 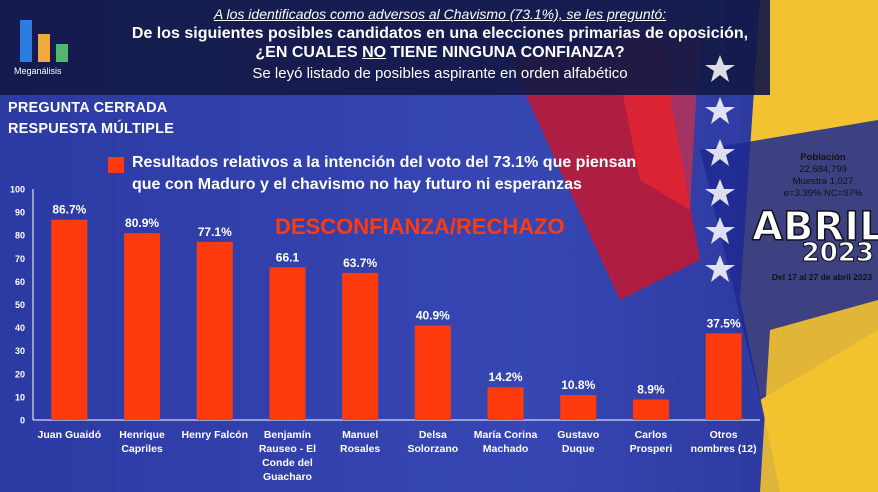 I want to click on bar-data-label: 10.8%, so click(x=578, y=385).